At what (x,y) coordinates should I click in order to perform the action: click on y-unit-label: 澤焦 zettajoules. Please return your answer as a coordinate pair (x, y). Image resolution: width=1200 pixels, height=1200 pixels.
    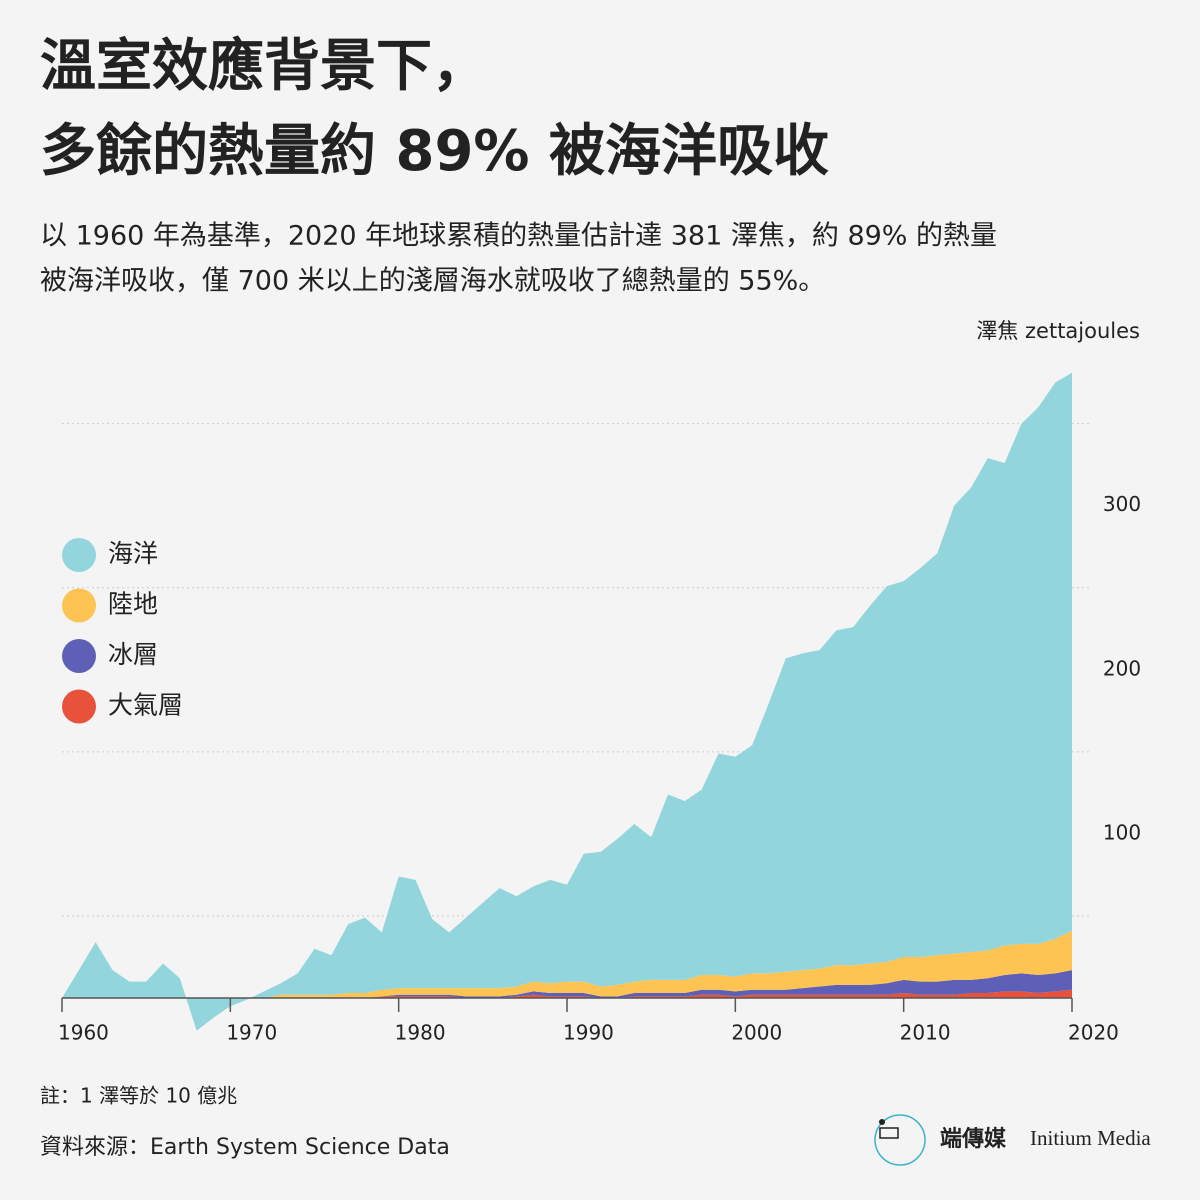
    Looking at the image, I should click on (1058, 331).